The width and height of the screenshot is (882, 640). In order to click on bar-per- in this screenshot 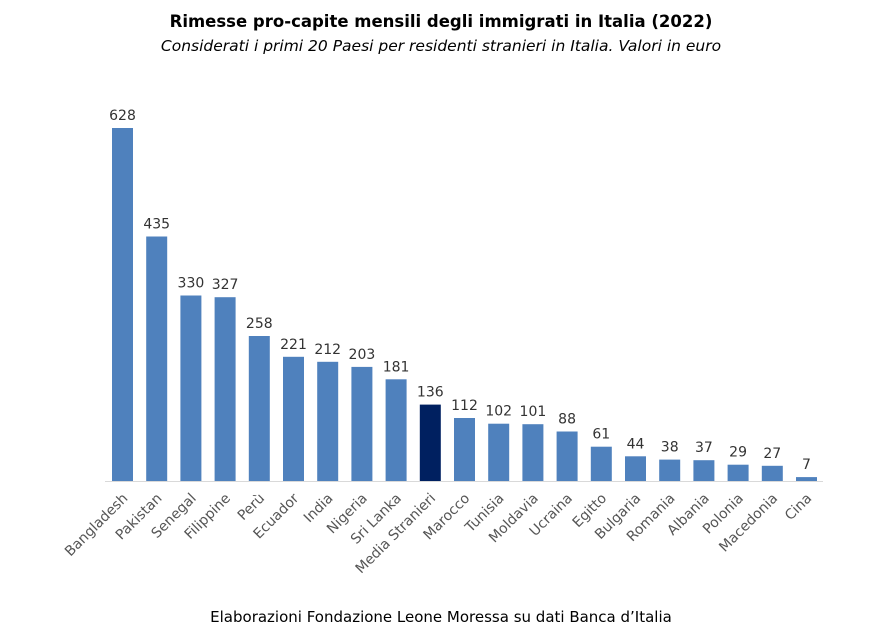, I will do `click(259, 408)`.